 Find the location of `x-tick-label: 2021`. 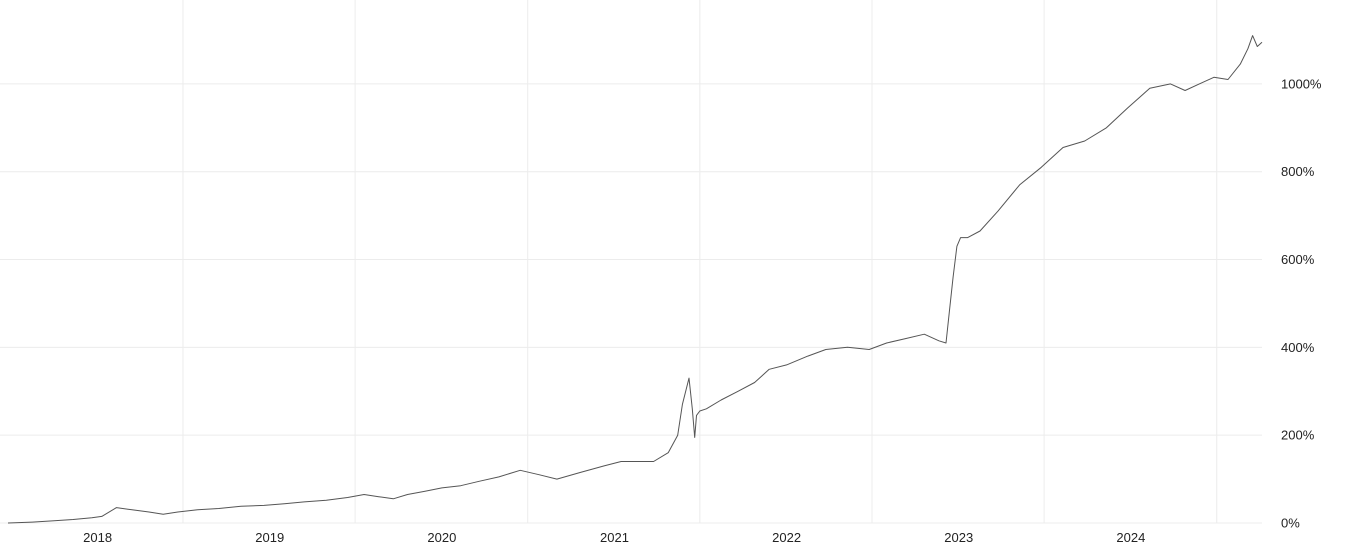

x-tick-label: 2021 is located at coordinates (614, 537).